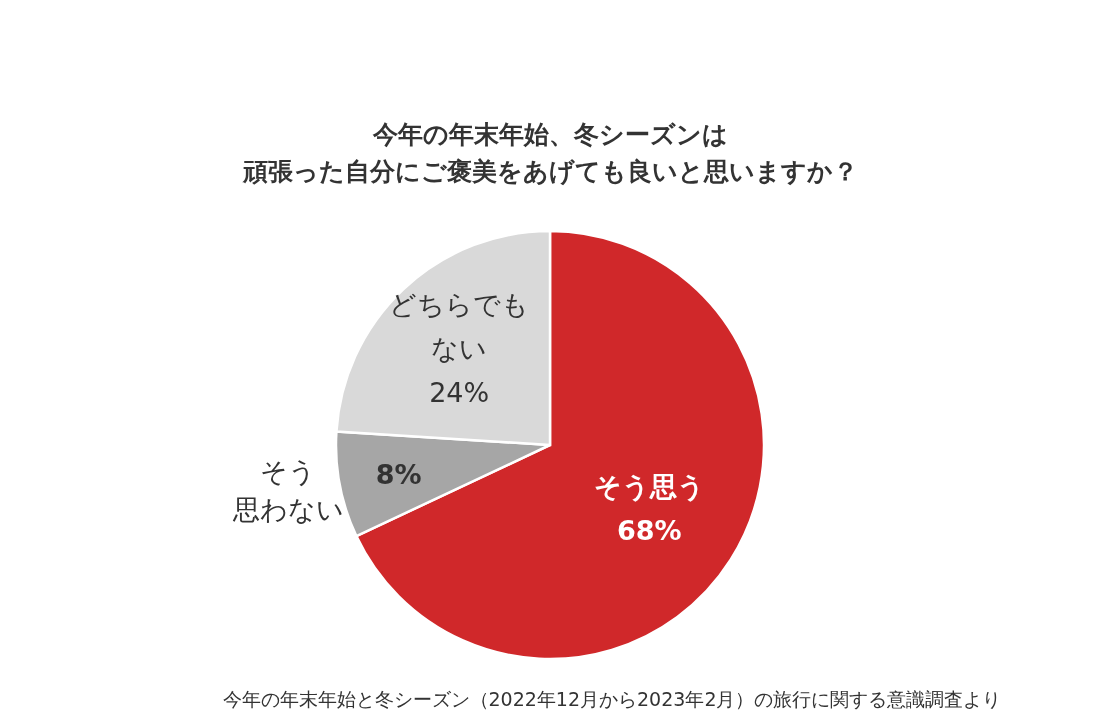 This screenshot has height=728, width=1100. What do you see at coordinates (549, 153) in the screenshot?
I see `chart-title: 今年の年末年始、冬シーズンは頑張った自分にご褒美をあげても良いと思いますか？` at bounding box center [549, 153].